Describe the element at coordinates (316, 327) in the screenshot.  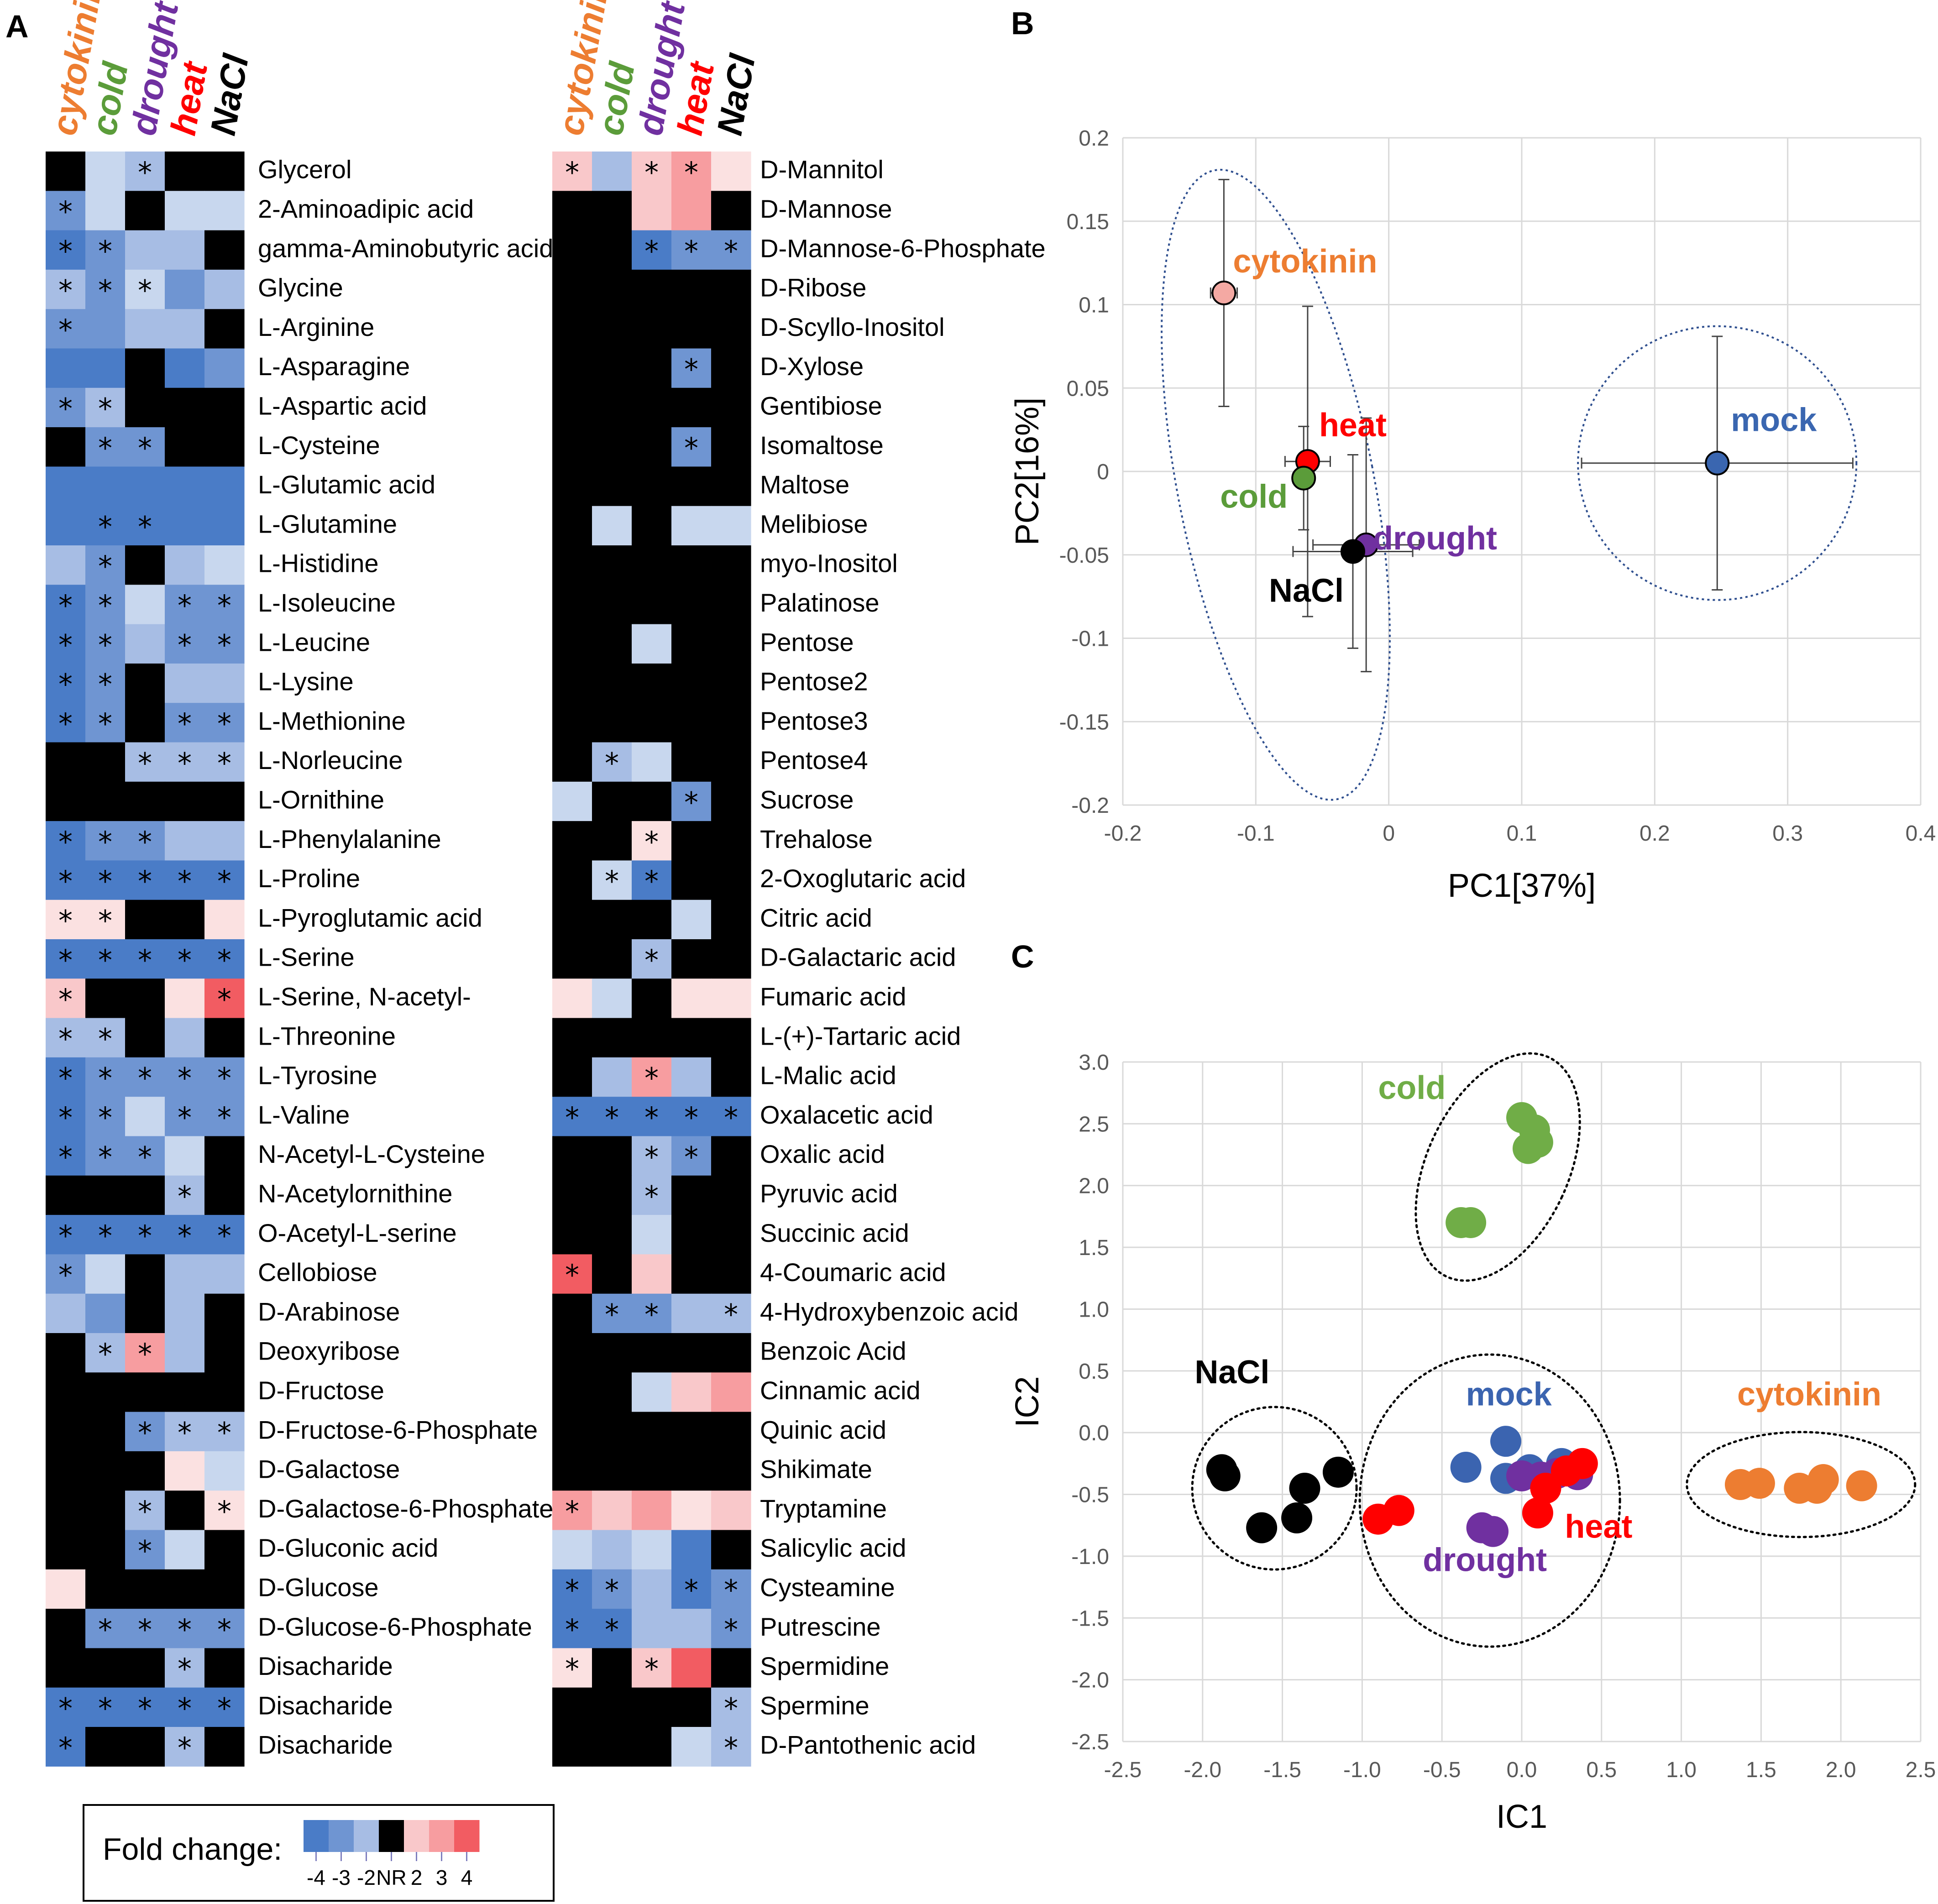
I see `metabolite-label: L-Arginine` at that location.